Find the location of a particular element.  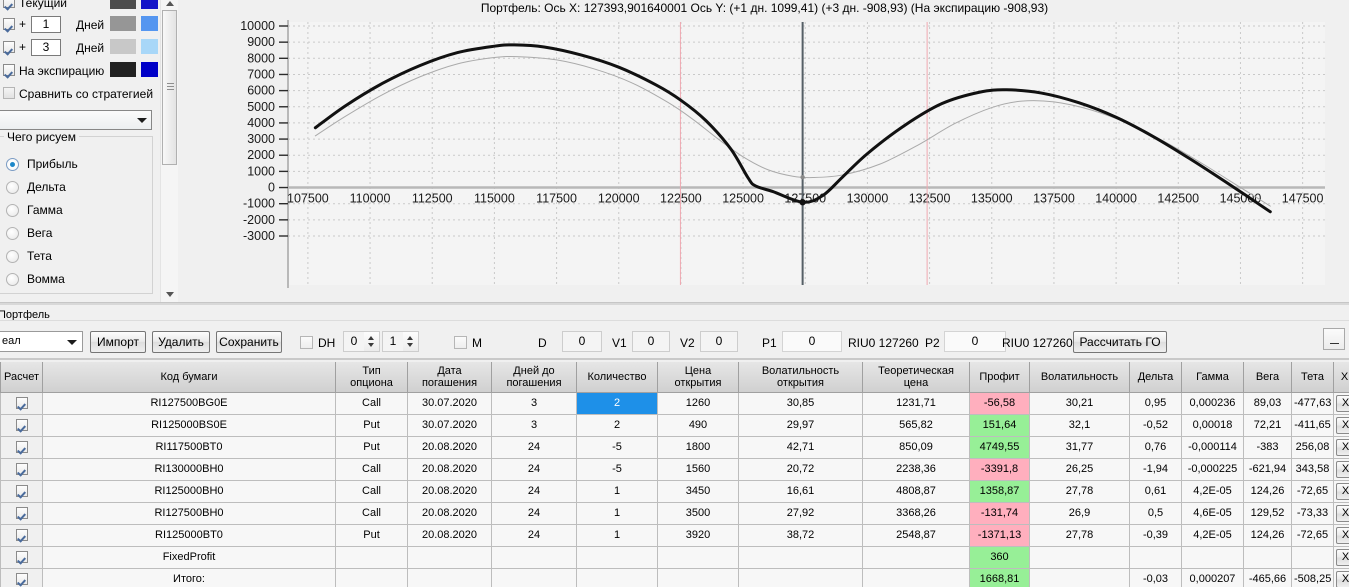

row-volatility: 27,78 is located at coordinates (1079, 535).